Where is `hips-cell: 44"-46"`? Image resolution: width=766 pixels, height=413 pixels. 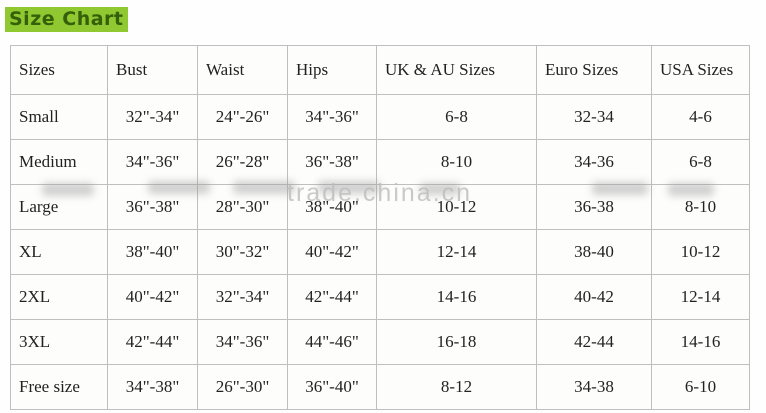
hips-cell: 44"-46" is located at coordinates (332, 342).